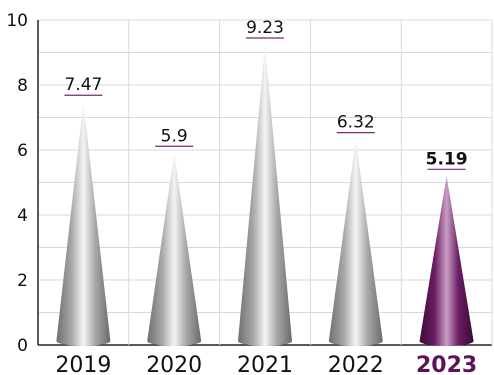 This screenshot has width=494, height=375. Describe the element at coordinates (446, 261) in the screenshot. I see `bar-2023` at that location.